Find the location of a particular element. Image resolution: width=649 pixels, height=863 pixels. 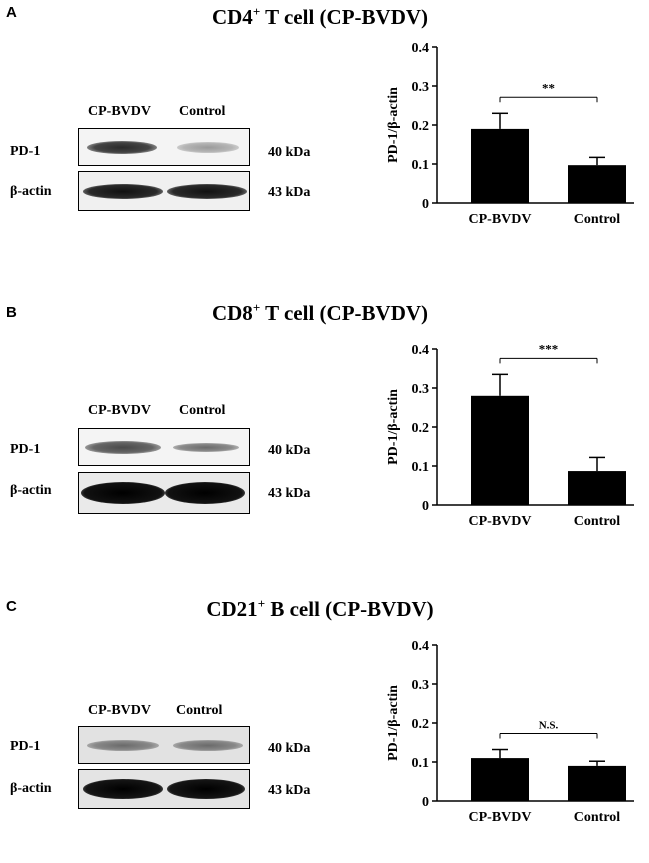

panel-letter: A is located at coordinates (11, 12).